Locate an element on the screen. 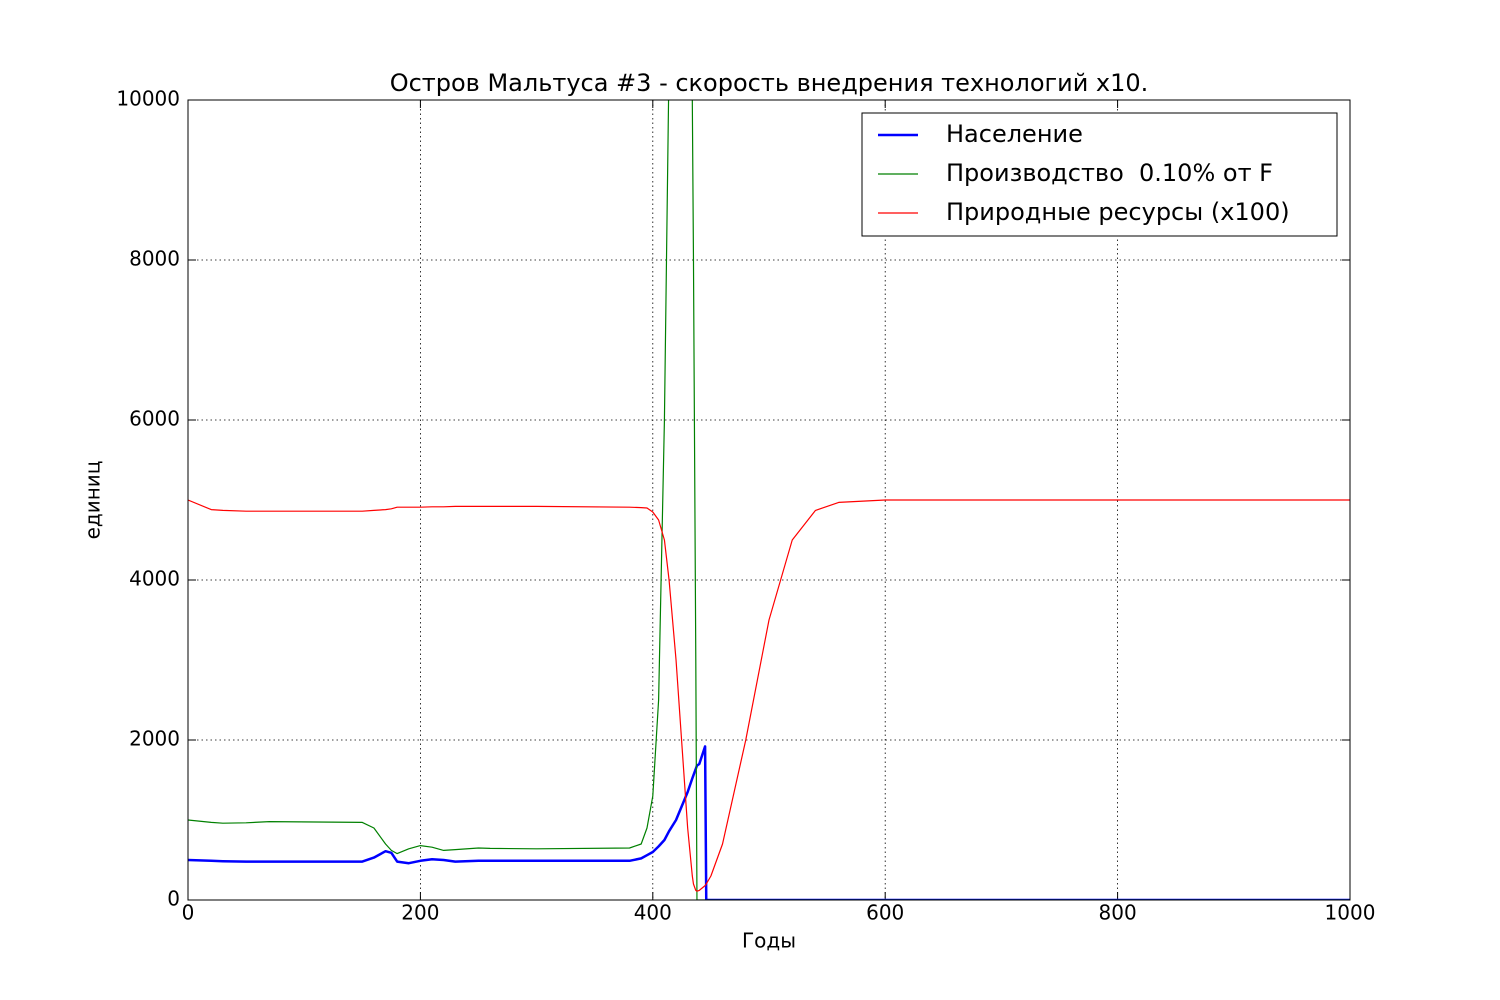  legend-label: Население is located at coordinates (1014, 134).